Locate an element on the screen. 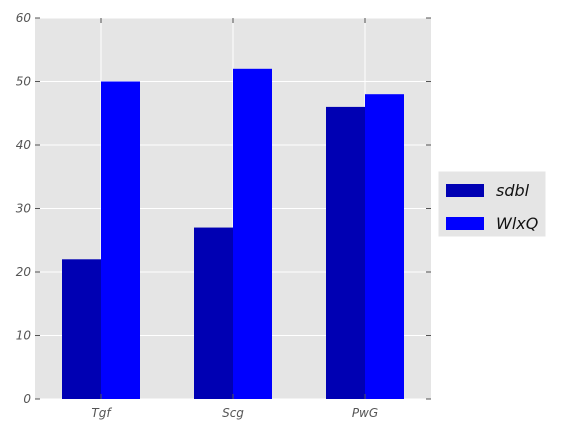  y-tick-label: 50 is located at coordinates (24, 82).